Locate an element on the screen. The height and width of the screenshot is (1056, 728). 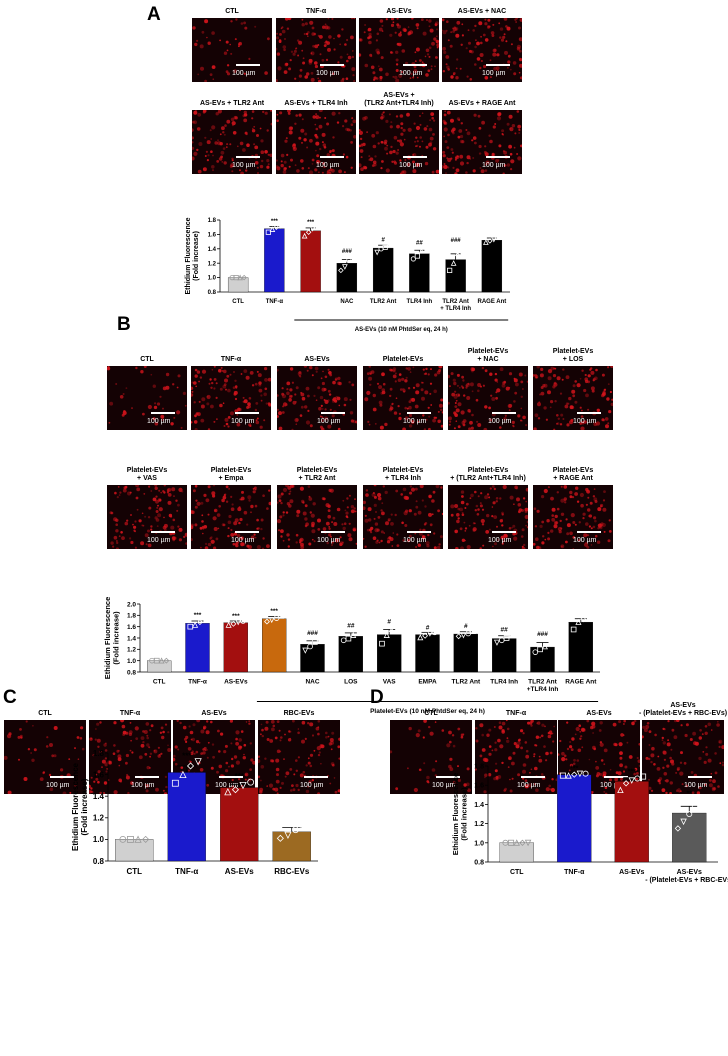
x-tick-label-line: TLR4 Inh is located at coordinates (420, 302).